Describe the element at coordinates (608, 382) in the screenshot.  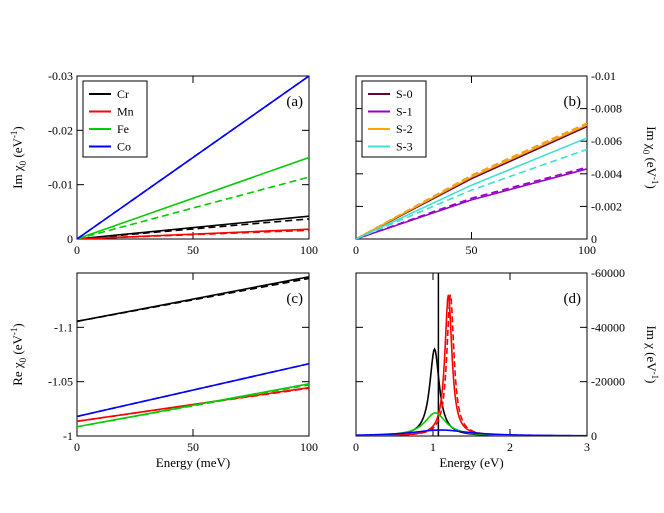
I see `y-tick-label: -20000` at that location.